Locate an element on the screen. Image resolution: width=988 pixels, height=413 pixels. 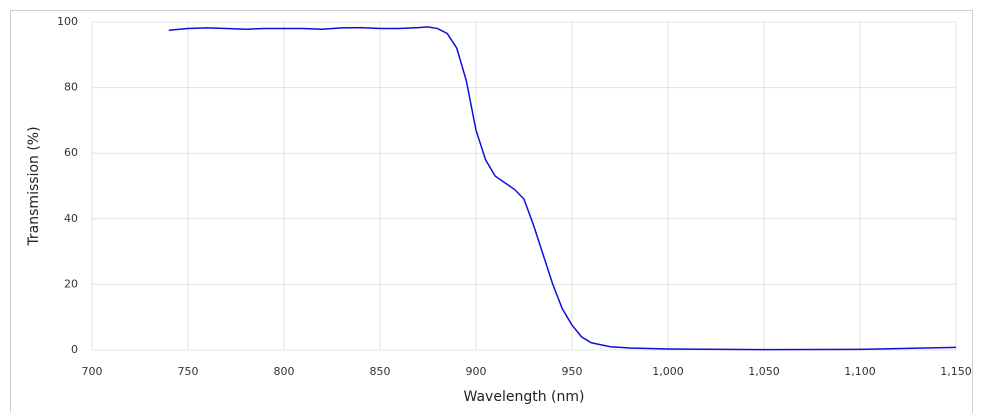
x-tick-label: 950 is located at coordinates (572, 371).